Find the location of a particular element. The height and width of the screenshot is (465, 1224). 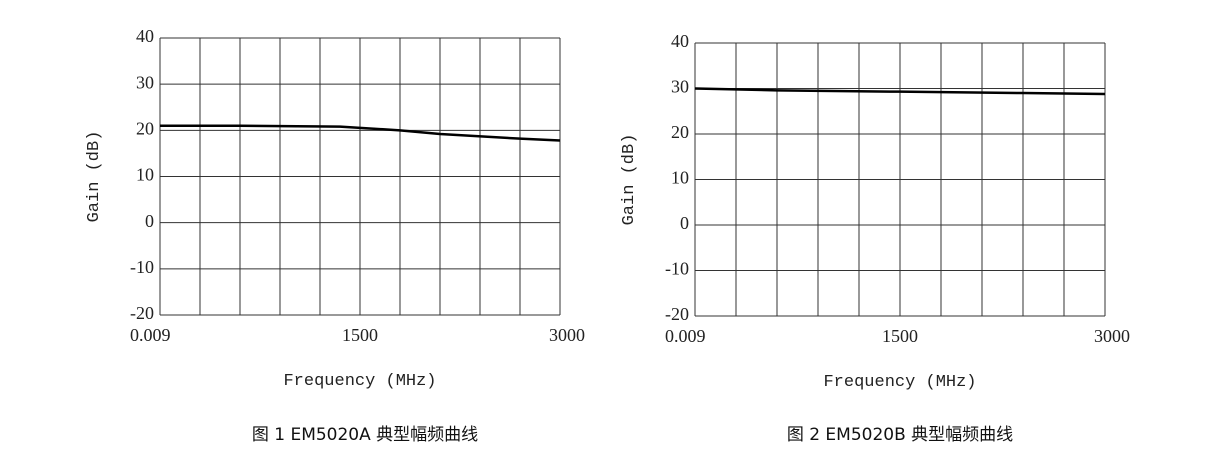

caption: 图 2 EM5020B 典型幅频曲线 is located at coordinates (900, 435).